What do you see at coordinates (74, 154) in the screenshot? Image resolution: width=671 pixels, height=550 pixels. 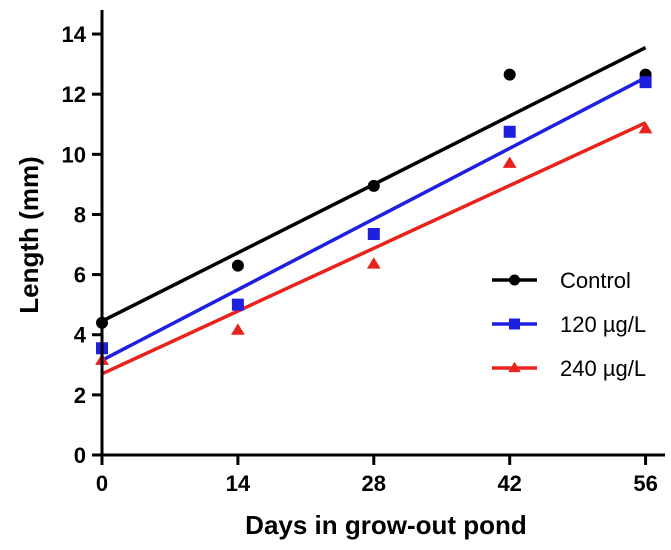 I see `y-tick-label: 10` at bounding box center [74, 154].